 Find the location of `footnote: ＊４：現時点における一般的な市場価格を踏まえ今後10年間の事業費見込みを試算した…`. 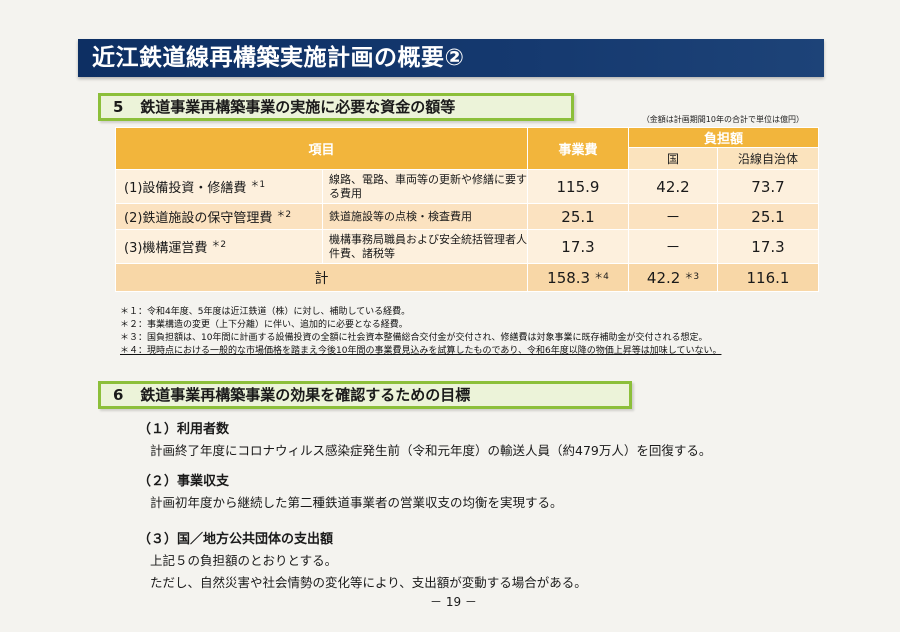

footnote: ＊４：現時点における一般的な市場価格を踏まえ今後10年間の事業費見込みを試算した… is located at coordinates (421, 351).